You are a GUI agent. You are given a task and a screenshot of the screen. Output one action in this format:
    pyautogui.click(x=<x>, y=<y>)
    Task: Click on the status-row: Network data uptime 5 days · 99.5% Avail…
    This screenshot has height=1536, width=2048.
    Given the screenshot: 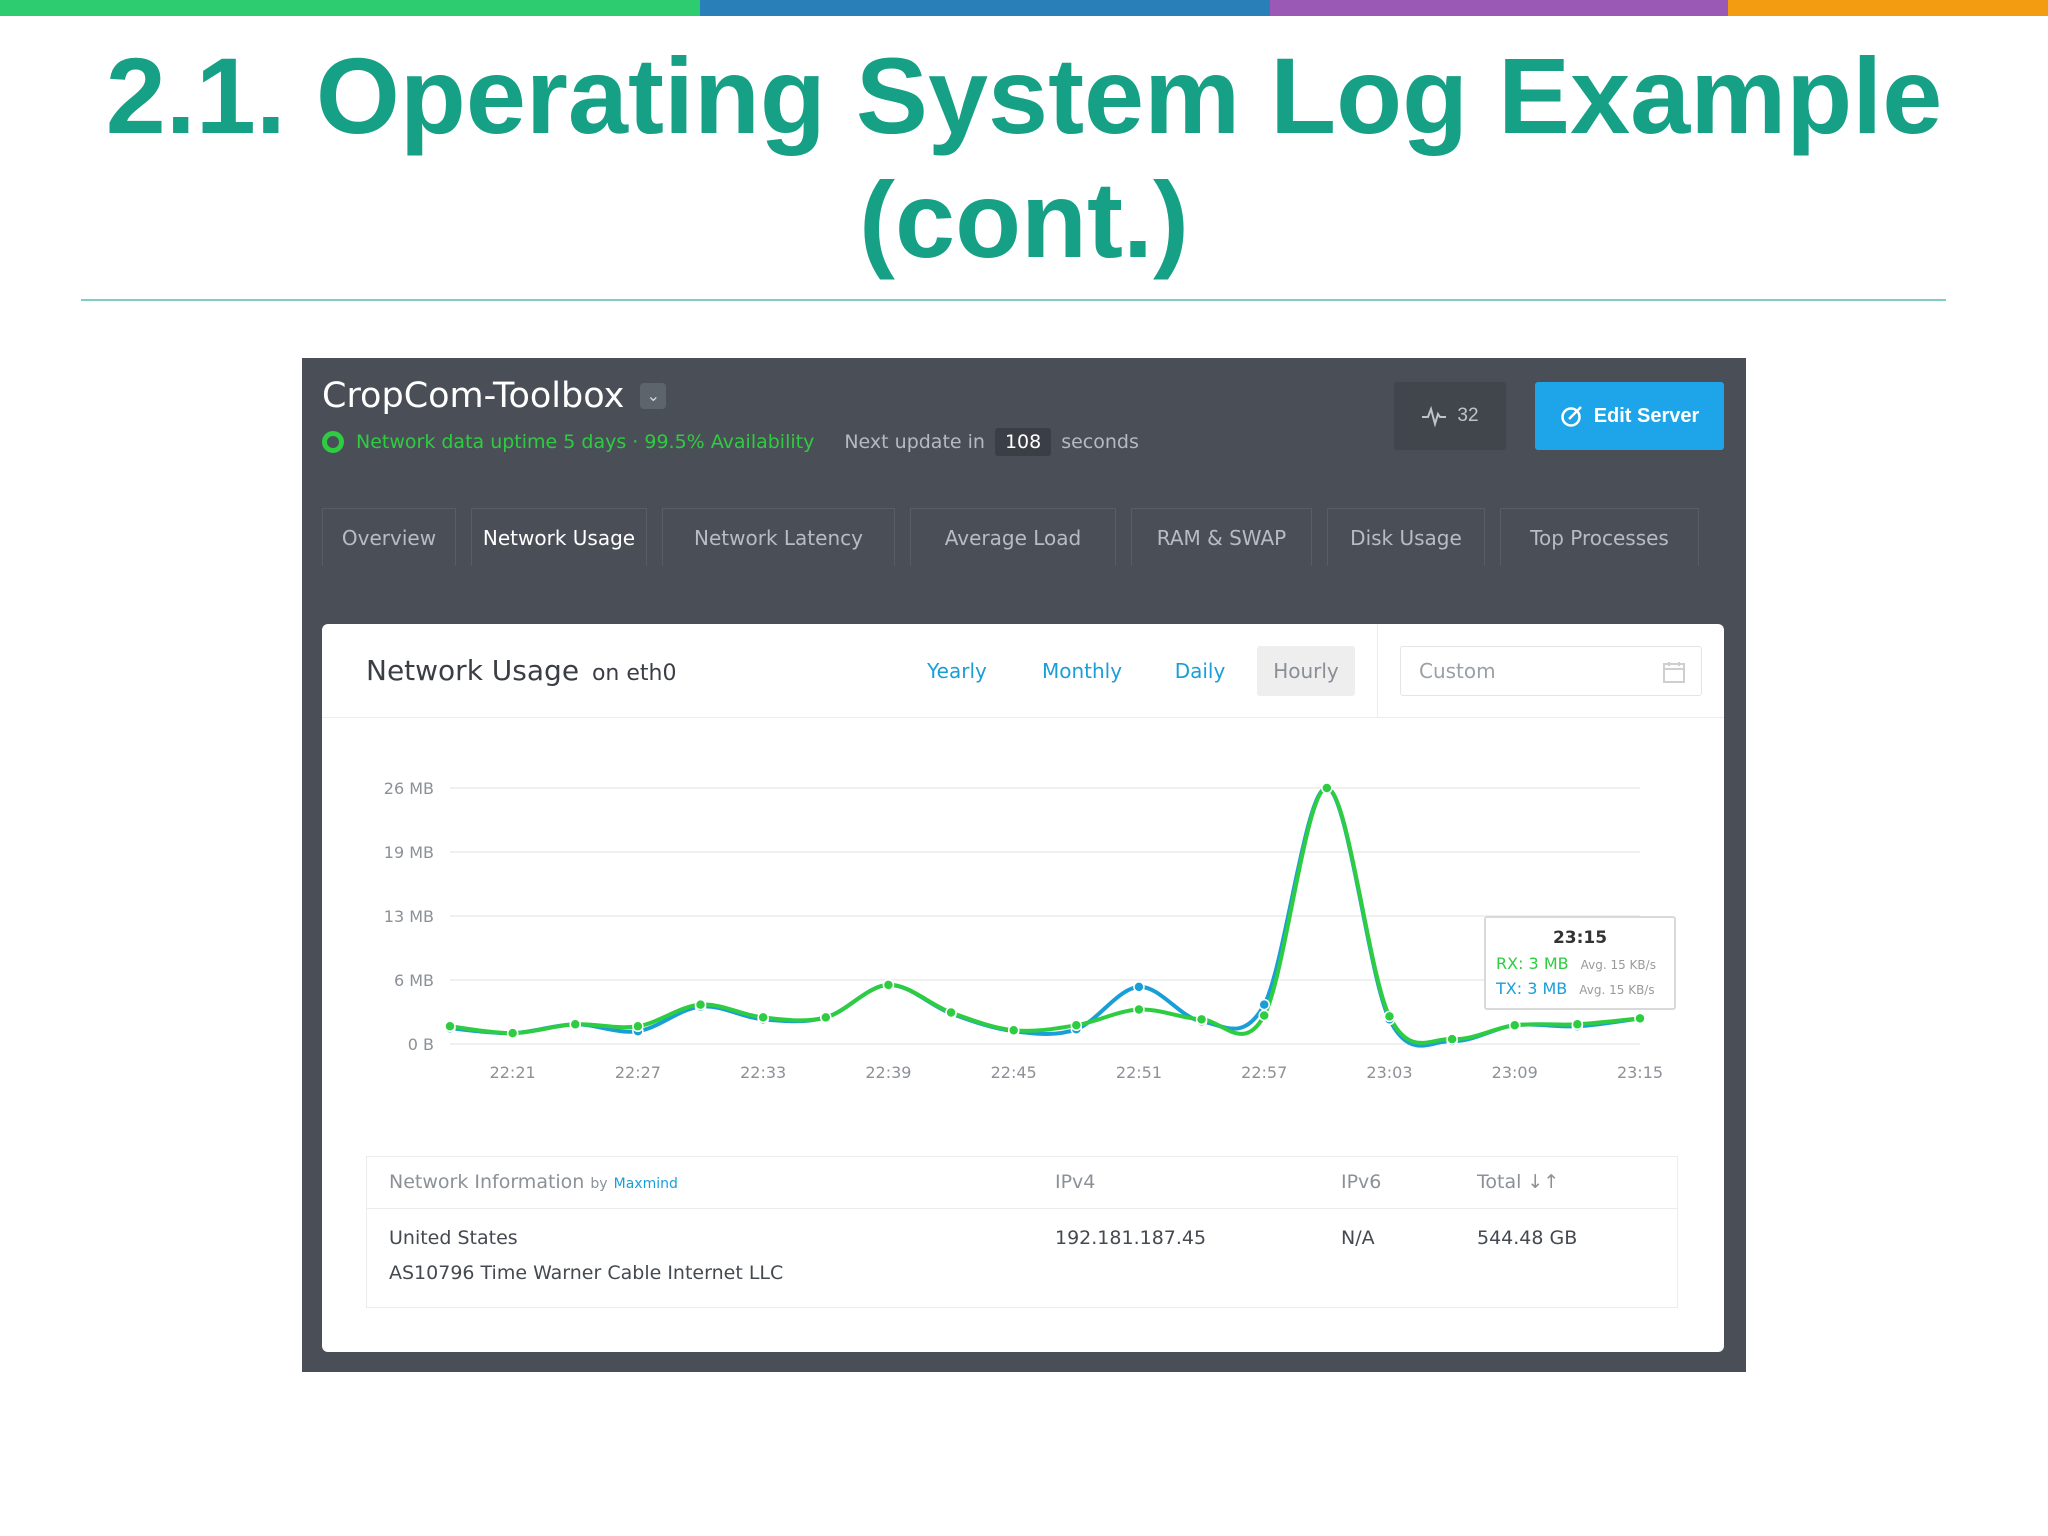 What is the action you would take?
    pyautogui.click(x=730, y=442)
    